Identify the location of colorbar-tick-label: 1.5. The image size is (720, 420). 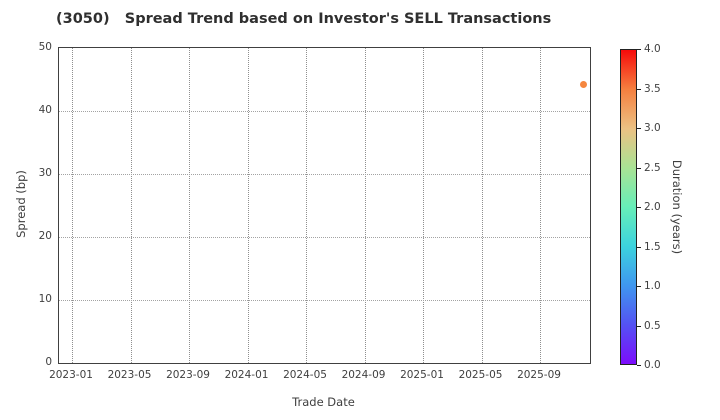
(652, 246).